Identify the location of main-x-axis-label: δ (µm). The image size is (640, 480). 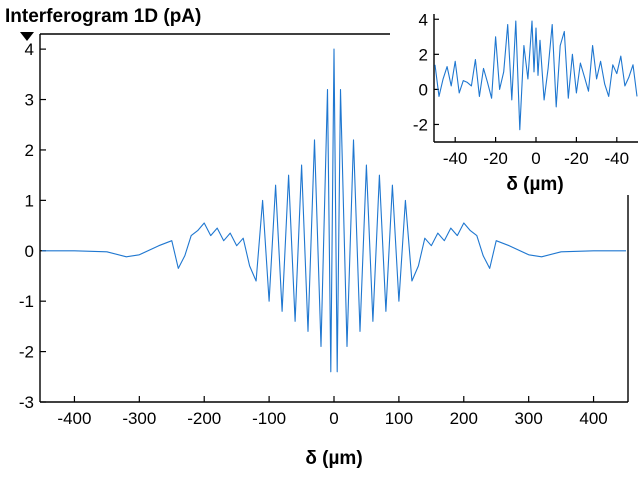
(333, 458).